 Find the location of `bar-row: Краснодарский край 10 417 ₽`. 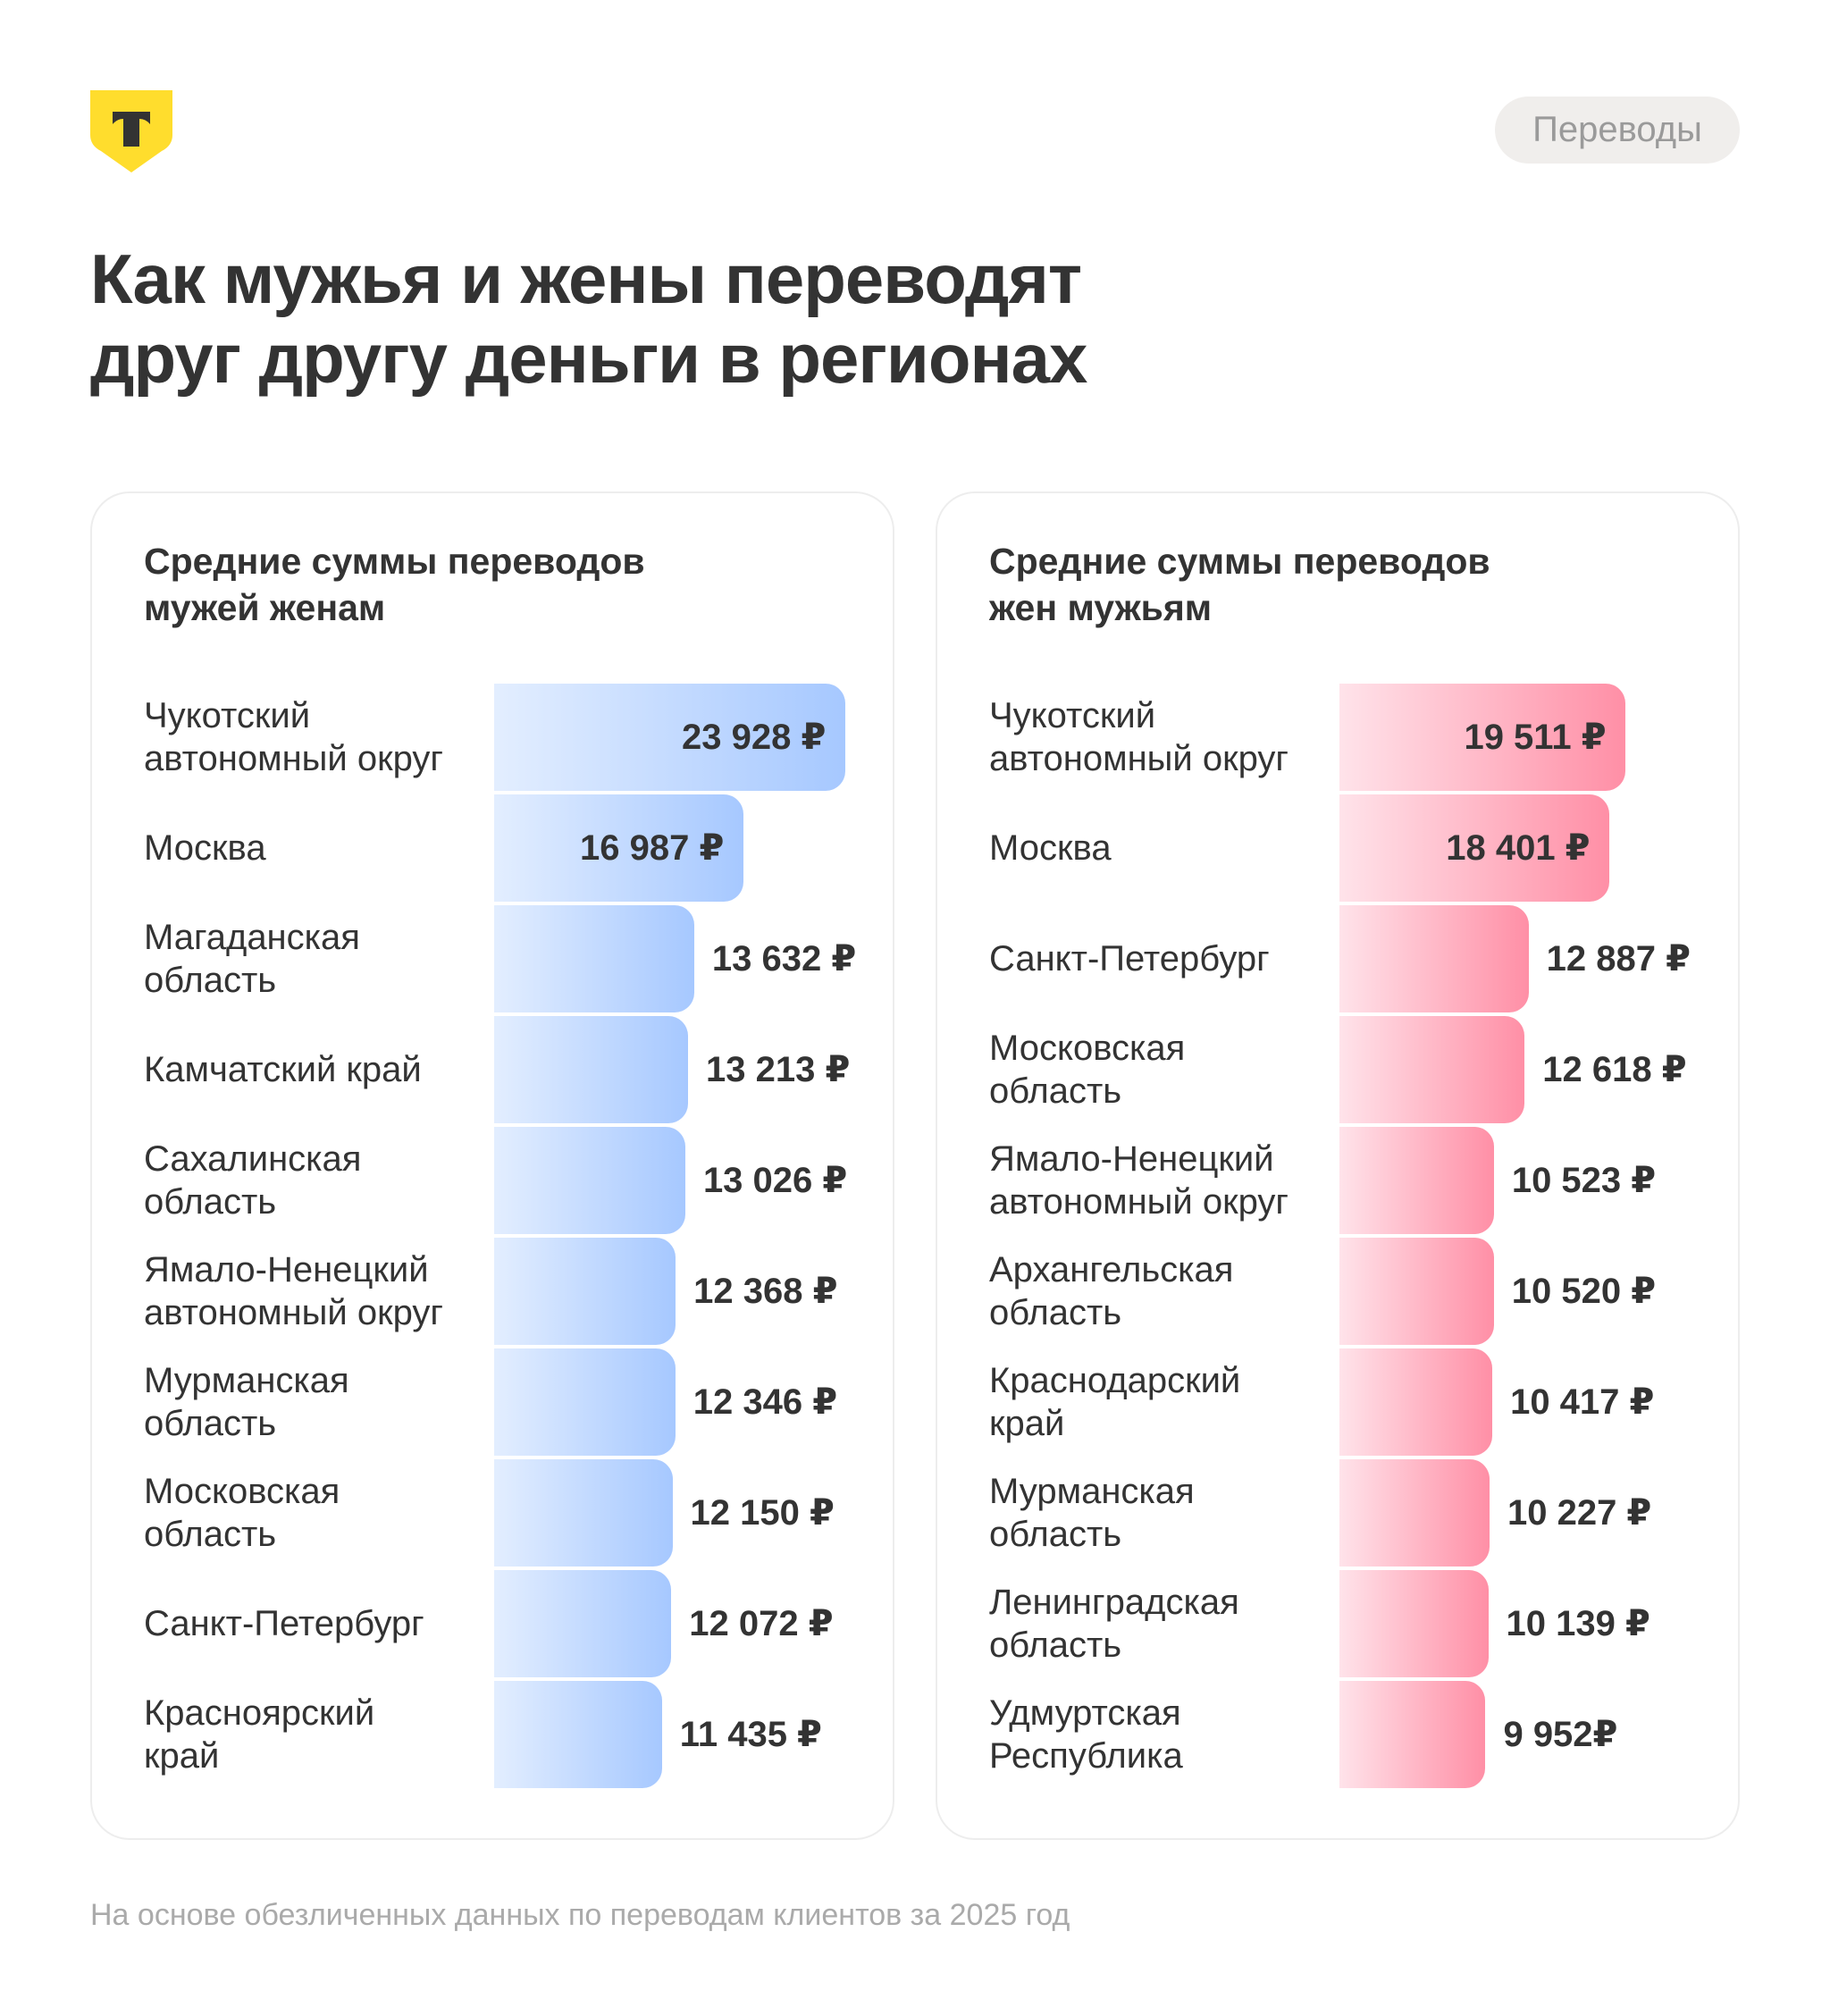

bar-row: Краснодарский край 10 417 ₽ is located at coordinates (1337, 1403).